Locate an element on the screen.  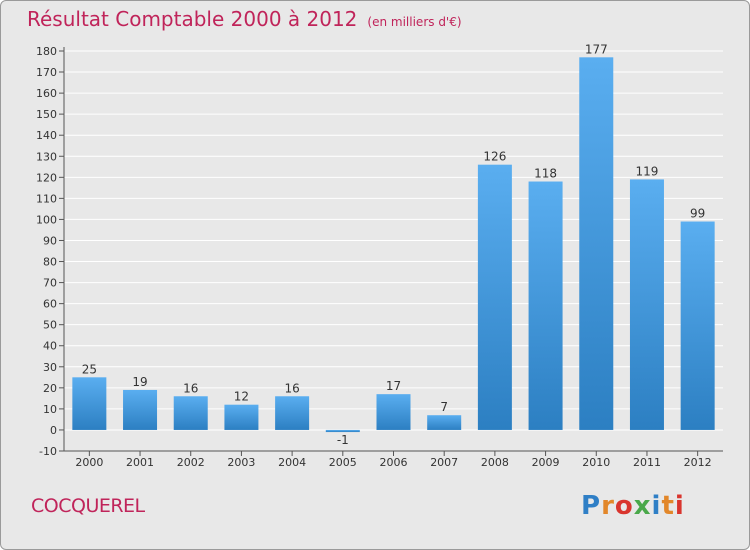
data-label: 118 is located at coordinates (545, 174).